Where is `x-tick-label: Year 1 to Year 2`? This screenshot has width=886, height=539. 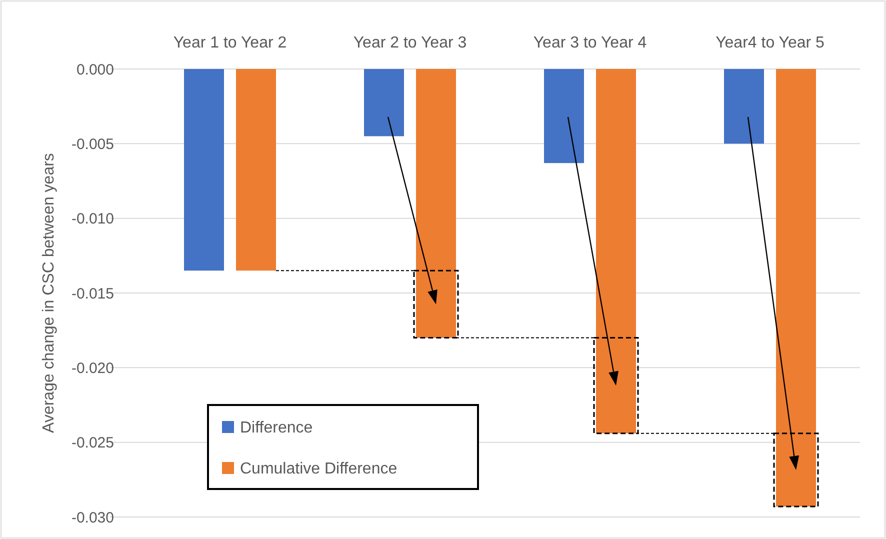 x-tick-label: Year 1 to Year 2 is located at coordinates (230, 43).